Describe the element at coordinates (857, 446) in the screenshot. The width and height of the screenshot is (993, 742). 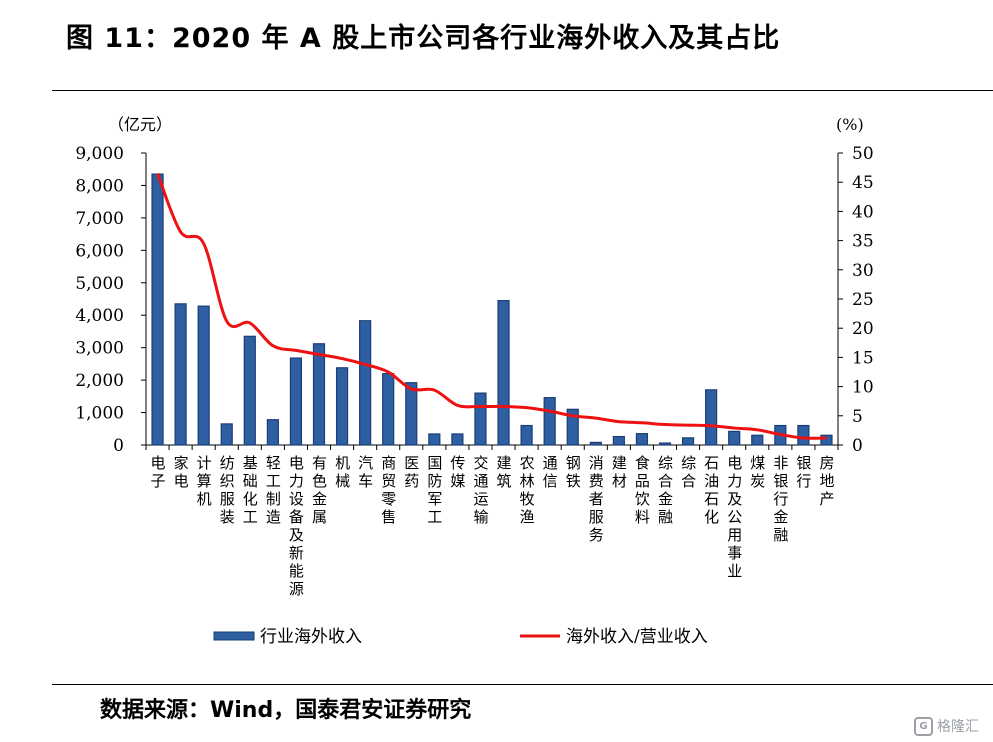
I see `right-tick-label: 0` at that location.